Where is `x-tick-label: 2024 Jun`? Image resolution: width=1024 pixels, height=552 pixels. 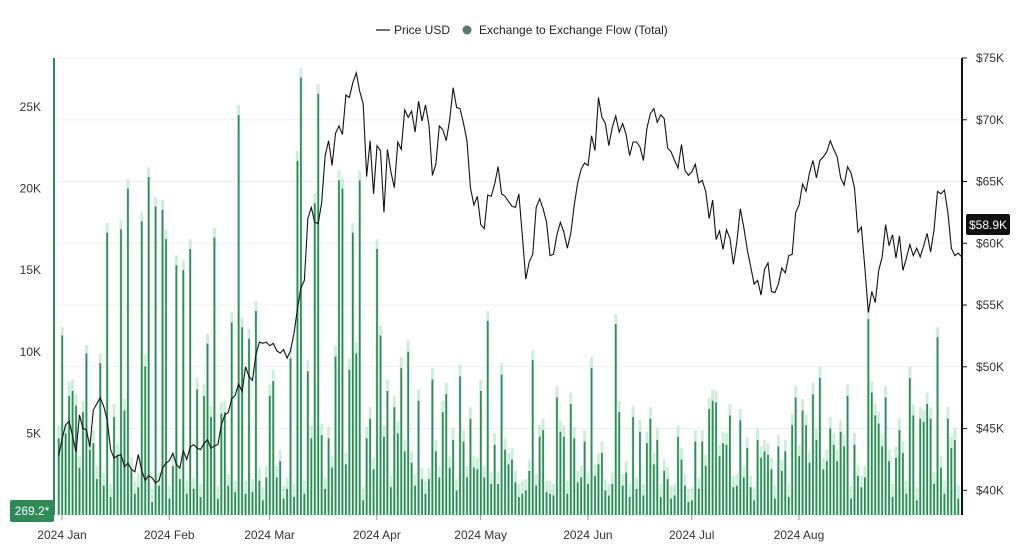
x-tick-label: 2024 Jun is located at coordinates (587, 535).